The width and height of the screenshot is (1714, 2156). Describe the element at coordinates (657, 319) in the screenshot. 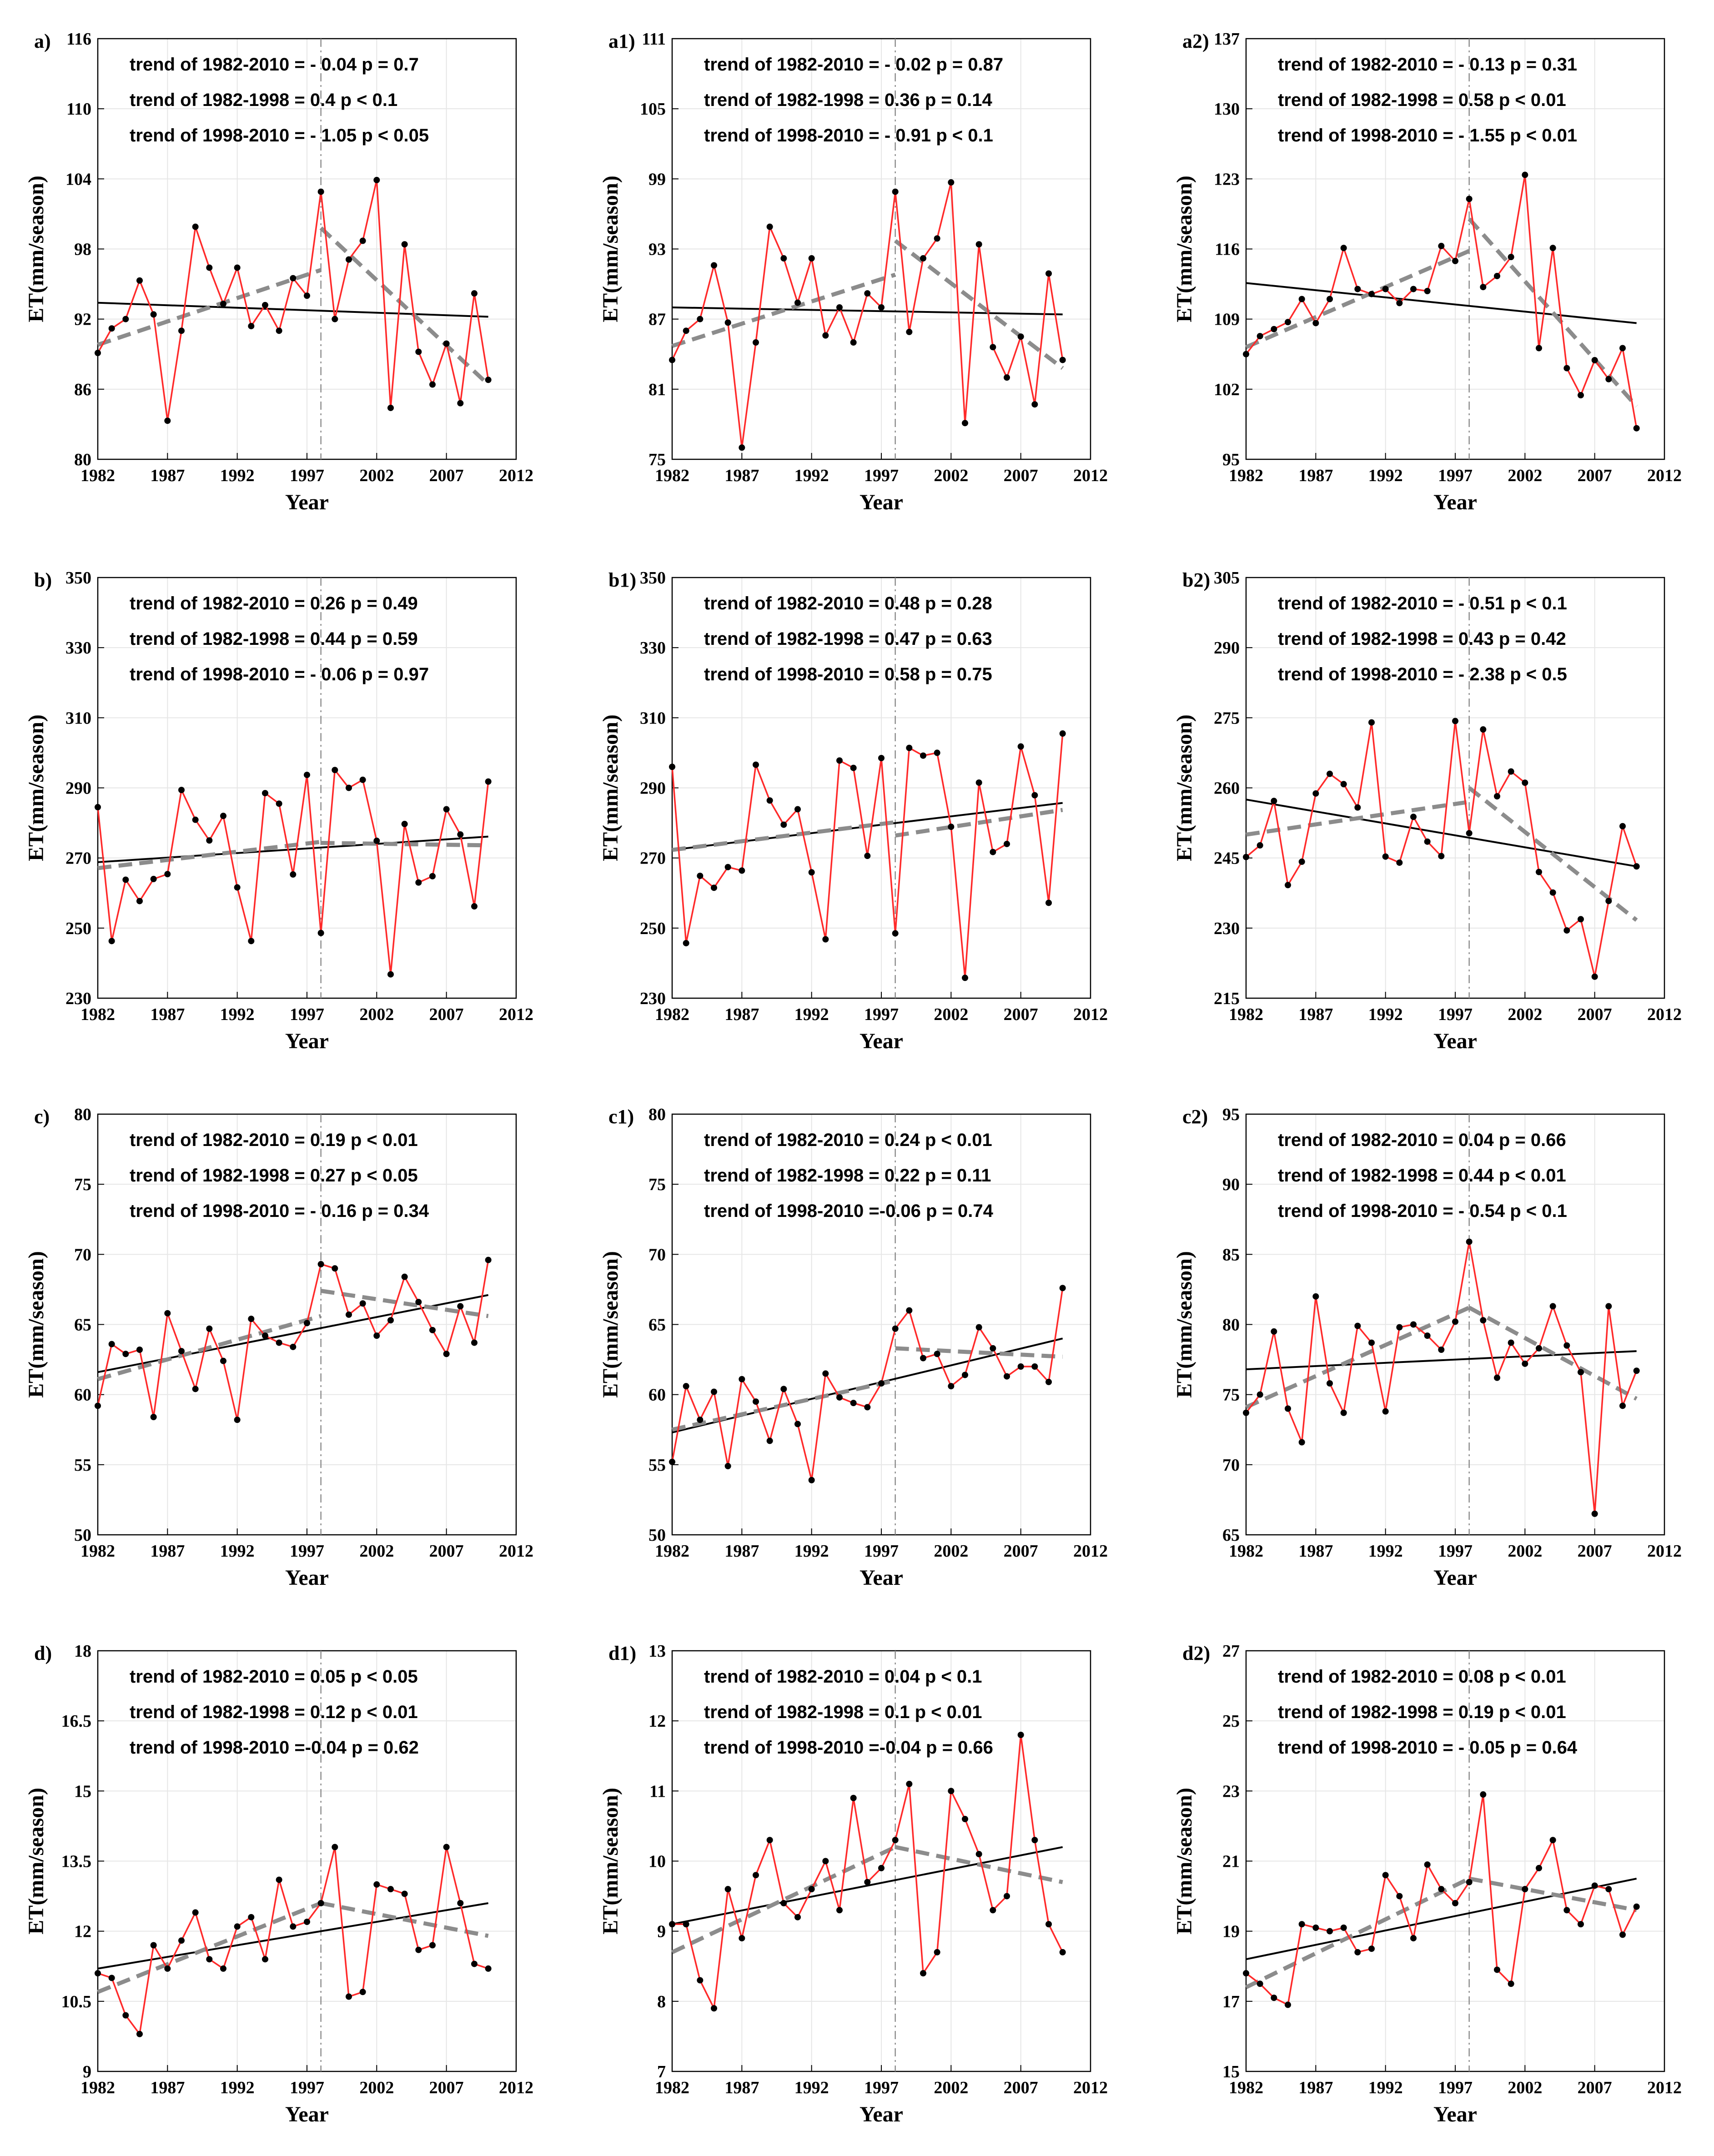

I see `y-tick-label: 87` at that location.